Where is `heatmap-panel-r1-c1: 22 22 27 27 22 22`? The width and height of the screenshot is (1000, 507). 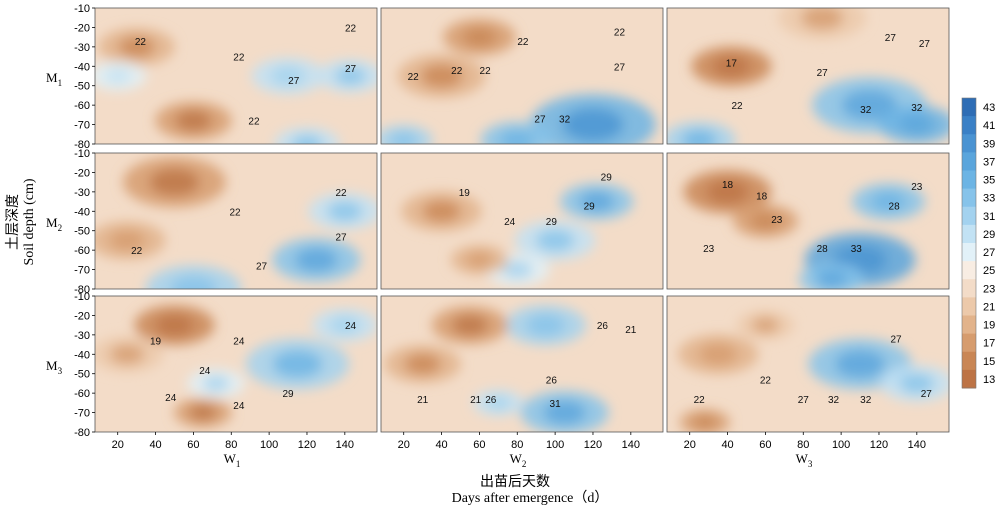 heatmap-panel-r1-c1: 22 22 27 27 22 22 is located at coordinates (236, 76).